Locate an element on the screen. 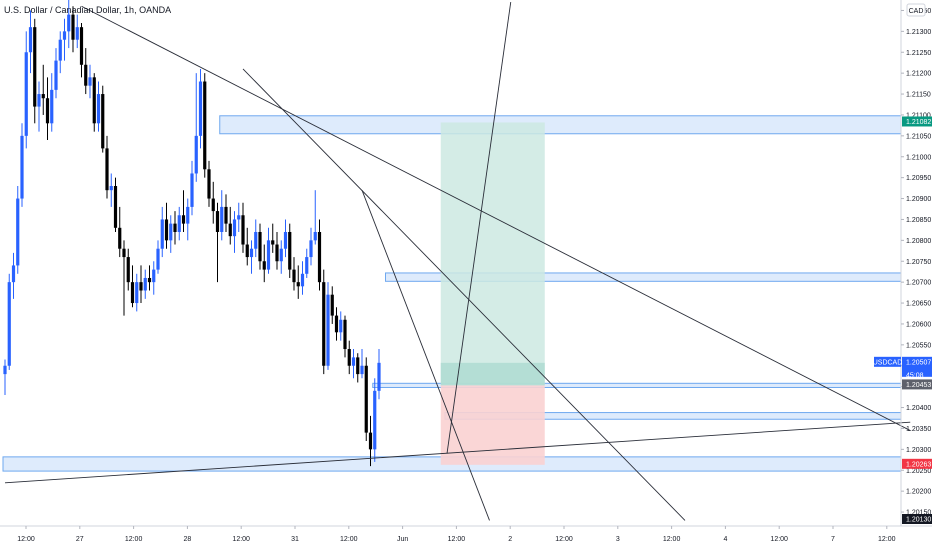  position-layer is located at coordinates (492, 293).